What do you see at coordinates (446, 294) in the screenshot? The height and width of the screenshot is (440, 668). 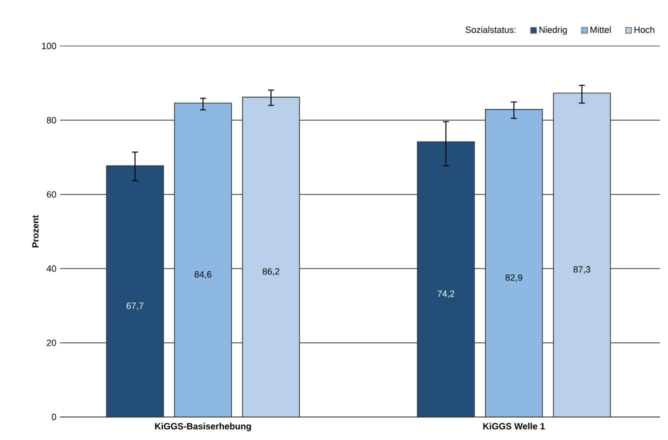 I see `data-label: 74,2` at bounding box center [446, 294].